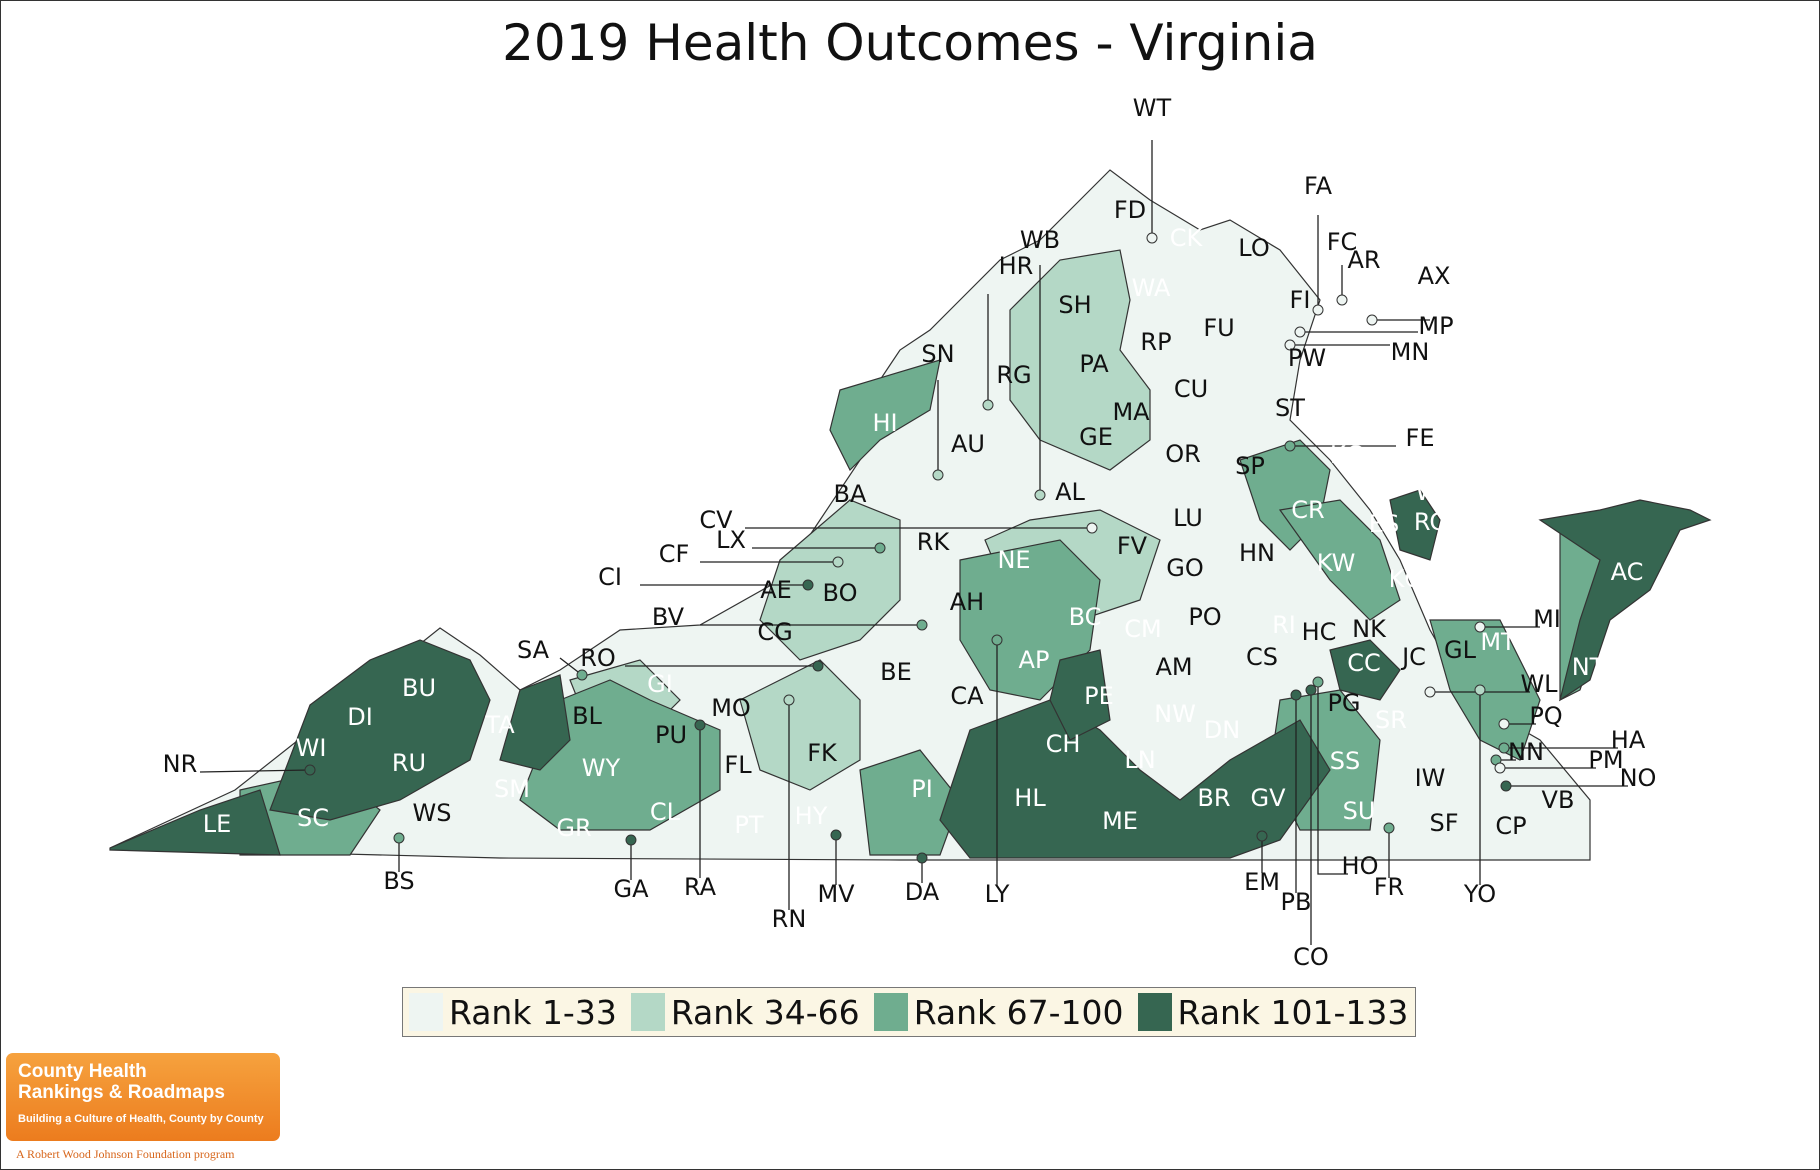 The width and height of the screenshot is (1820, 1170). What do you see at coordinates (1013, 375) in the screenshot?
I see `county-label-rg: RG` at bounding box center [1013, 375].